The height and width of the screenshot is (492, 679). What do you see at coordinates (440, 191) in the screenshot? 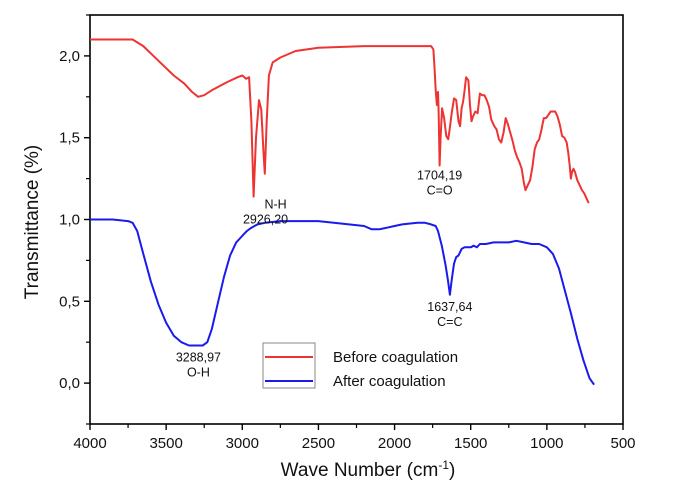
I see `peak-annotation-label: C=O` at bounding box center [440, 191].